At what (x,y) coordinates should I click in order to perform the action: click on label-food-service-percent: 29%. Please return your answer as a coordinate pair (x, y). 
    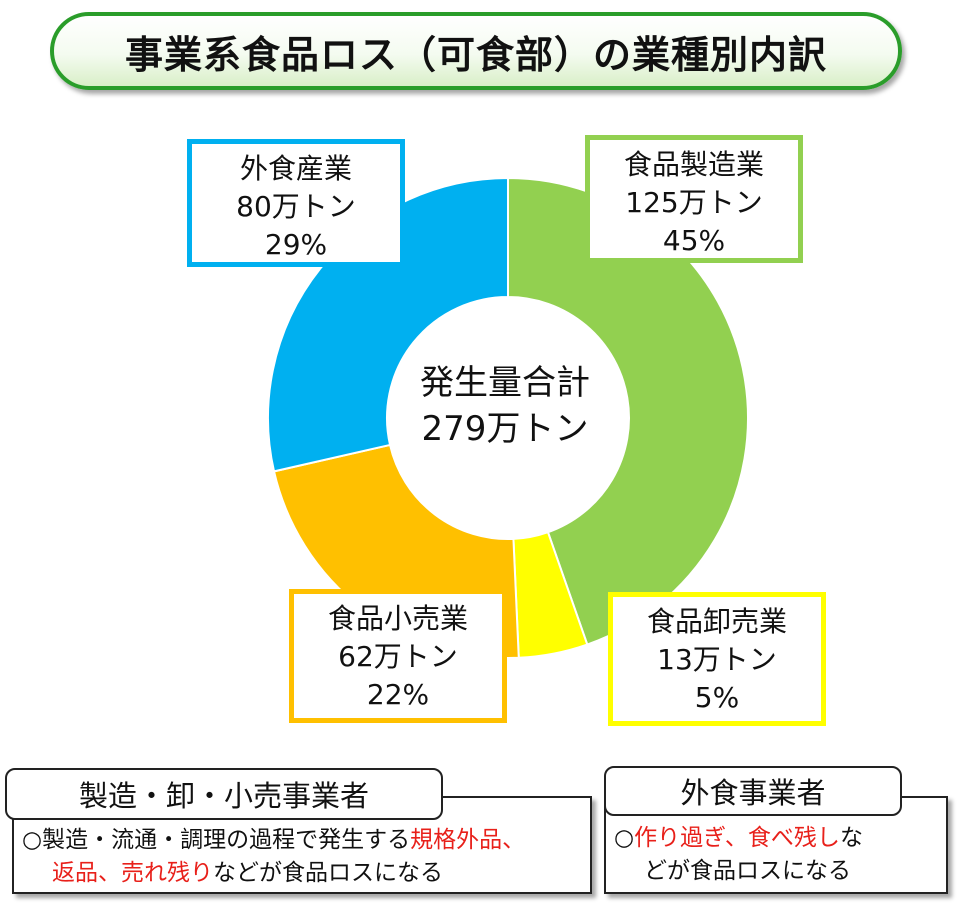
    Looking at the image, I should click on (296, 244).